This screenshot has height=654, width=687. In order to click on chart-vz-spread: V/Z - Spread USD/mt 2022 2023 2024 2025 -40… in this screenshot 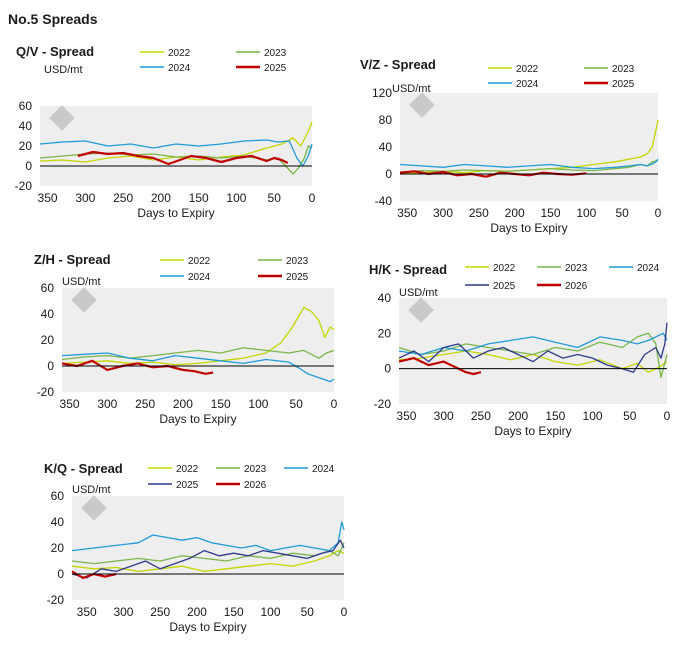, I will do `click(511, 146)`.